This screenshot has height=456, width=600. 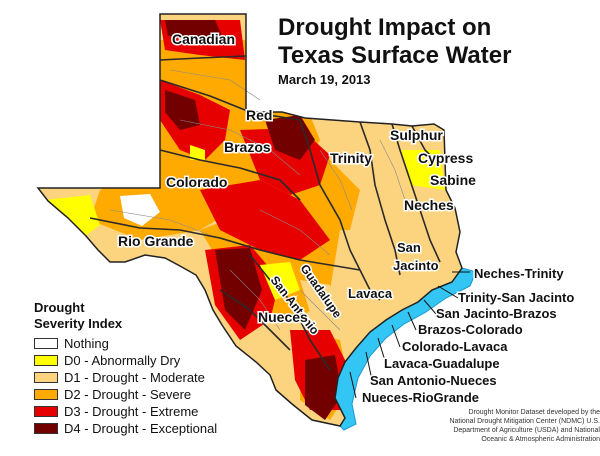 What do you see at coordinates (283, 317) in the screenshot?
I see `basin-label-nueces: Nueces` at bounding box center [283, 317].